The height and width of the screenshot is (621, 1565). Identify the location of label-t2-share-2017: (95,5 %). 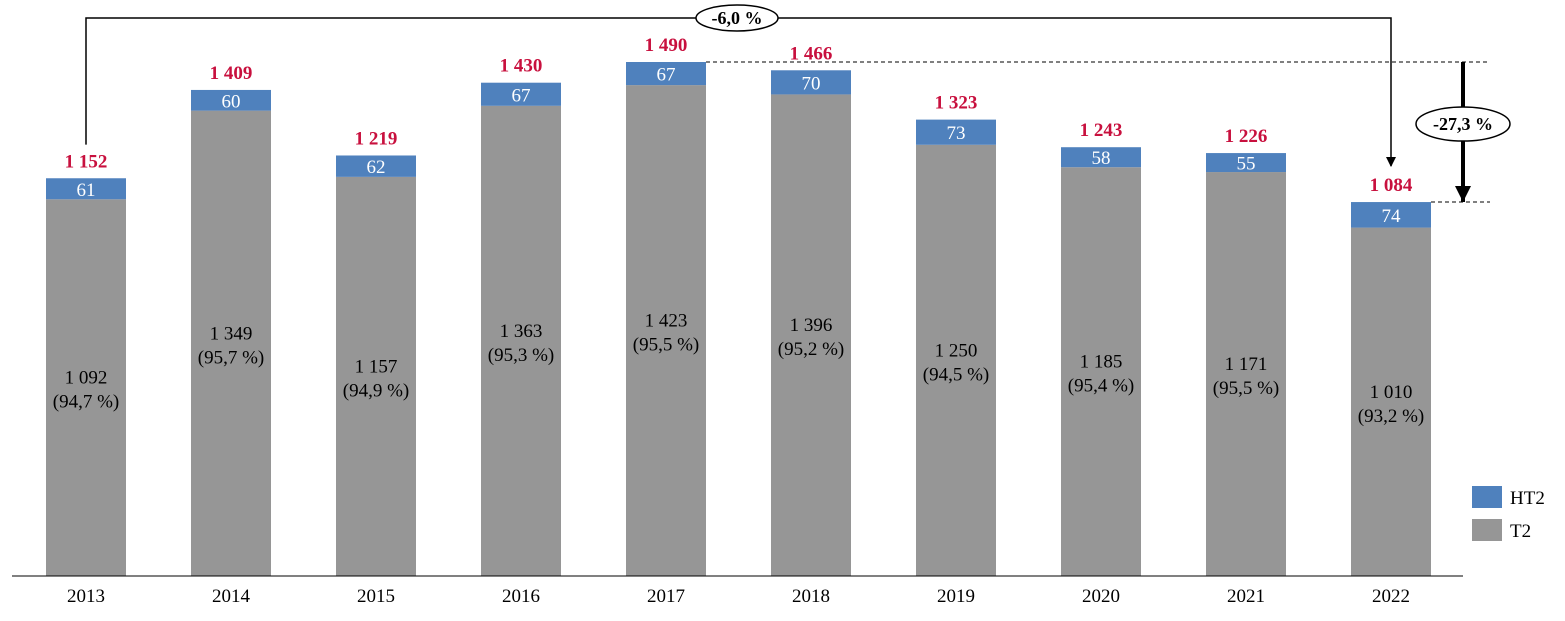
(666, 345).